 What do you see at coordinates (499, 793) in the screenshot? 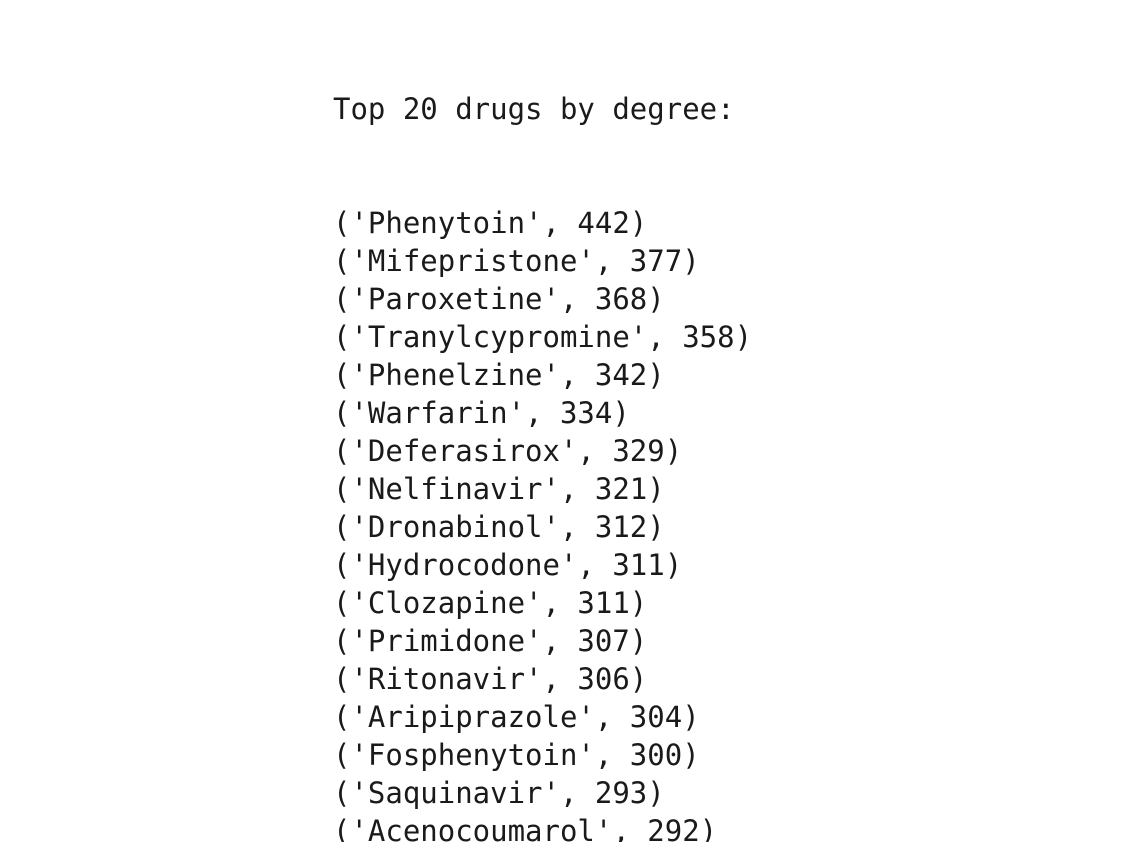
I see `output-line: ('Saquinavir', 293)` at bounding box center [499, 793].